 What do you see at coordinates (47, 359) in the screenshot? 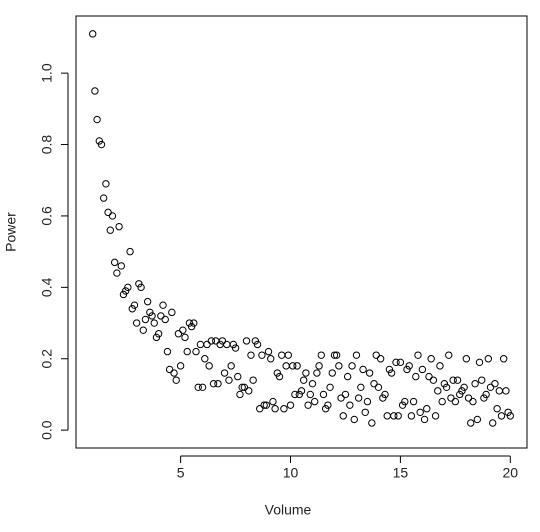
I see `y-tick-label: 0.2` at bounding box center [47, 359].